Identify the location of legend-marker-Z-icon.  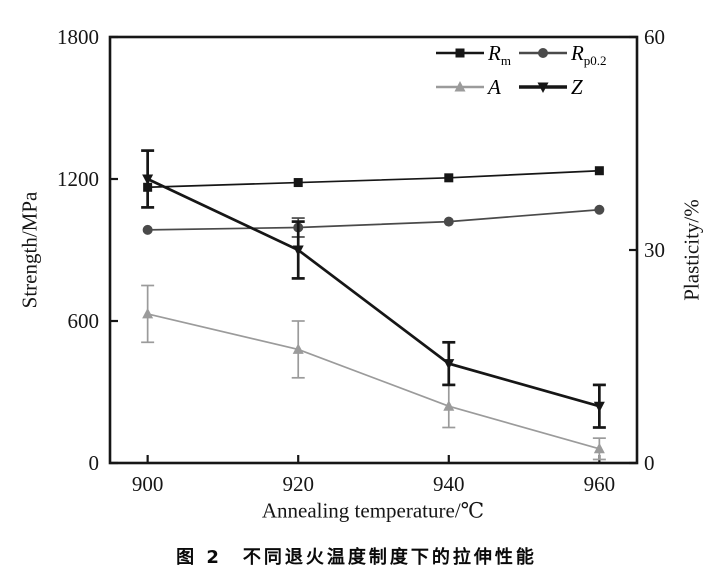
(542, 87).